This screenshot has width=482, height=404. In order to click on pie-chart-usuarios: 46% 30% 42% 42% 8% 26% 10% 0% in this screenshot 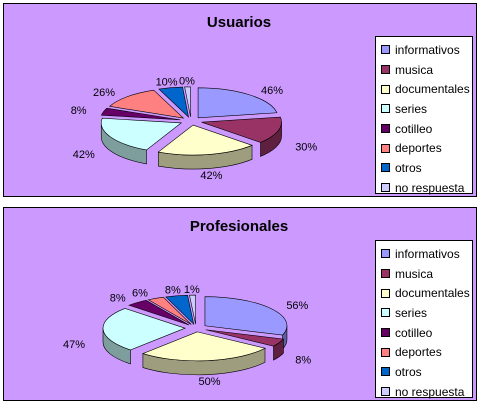, I will do `click(194, 128)`.